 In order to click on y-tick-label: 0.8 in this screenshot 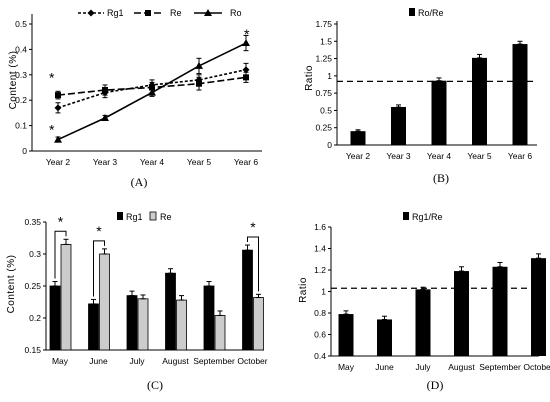, I will do `click(320, 313)`.